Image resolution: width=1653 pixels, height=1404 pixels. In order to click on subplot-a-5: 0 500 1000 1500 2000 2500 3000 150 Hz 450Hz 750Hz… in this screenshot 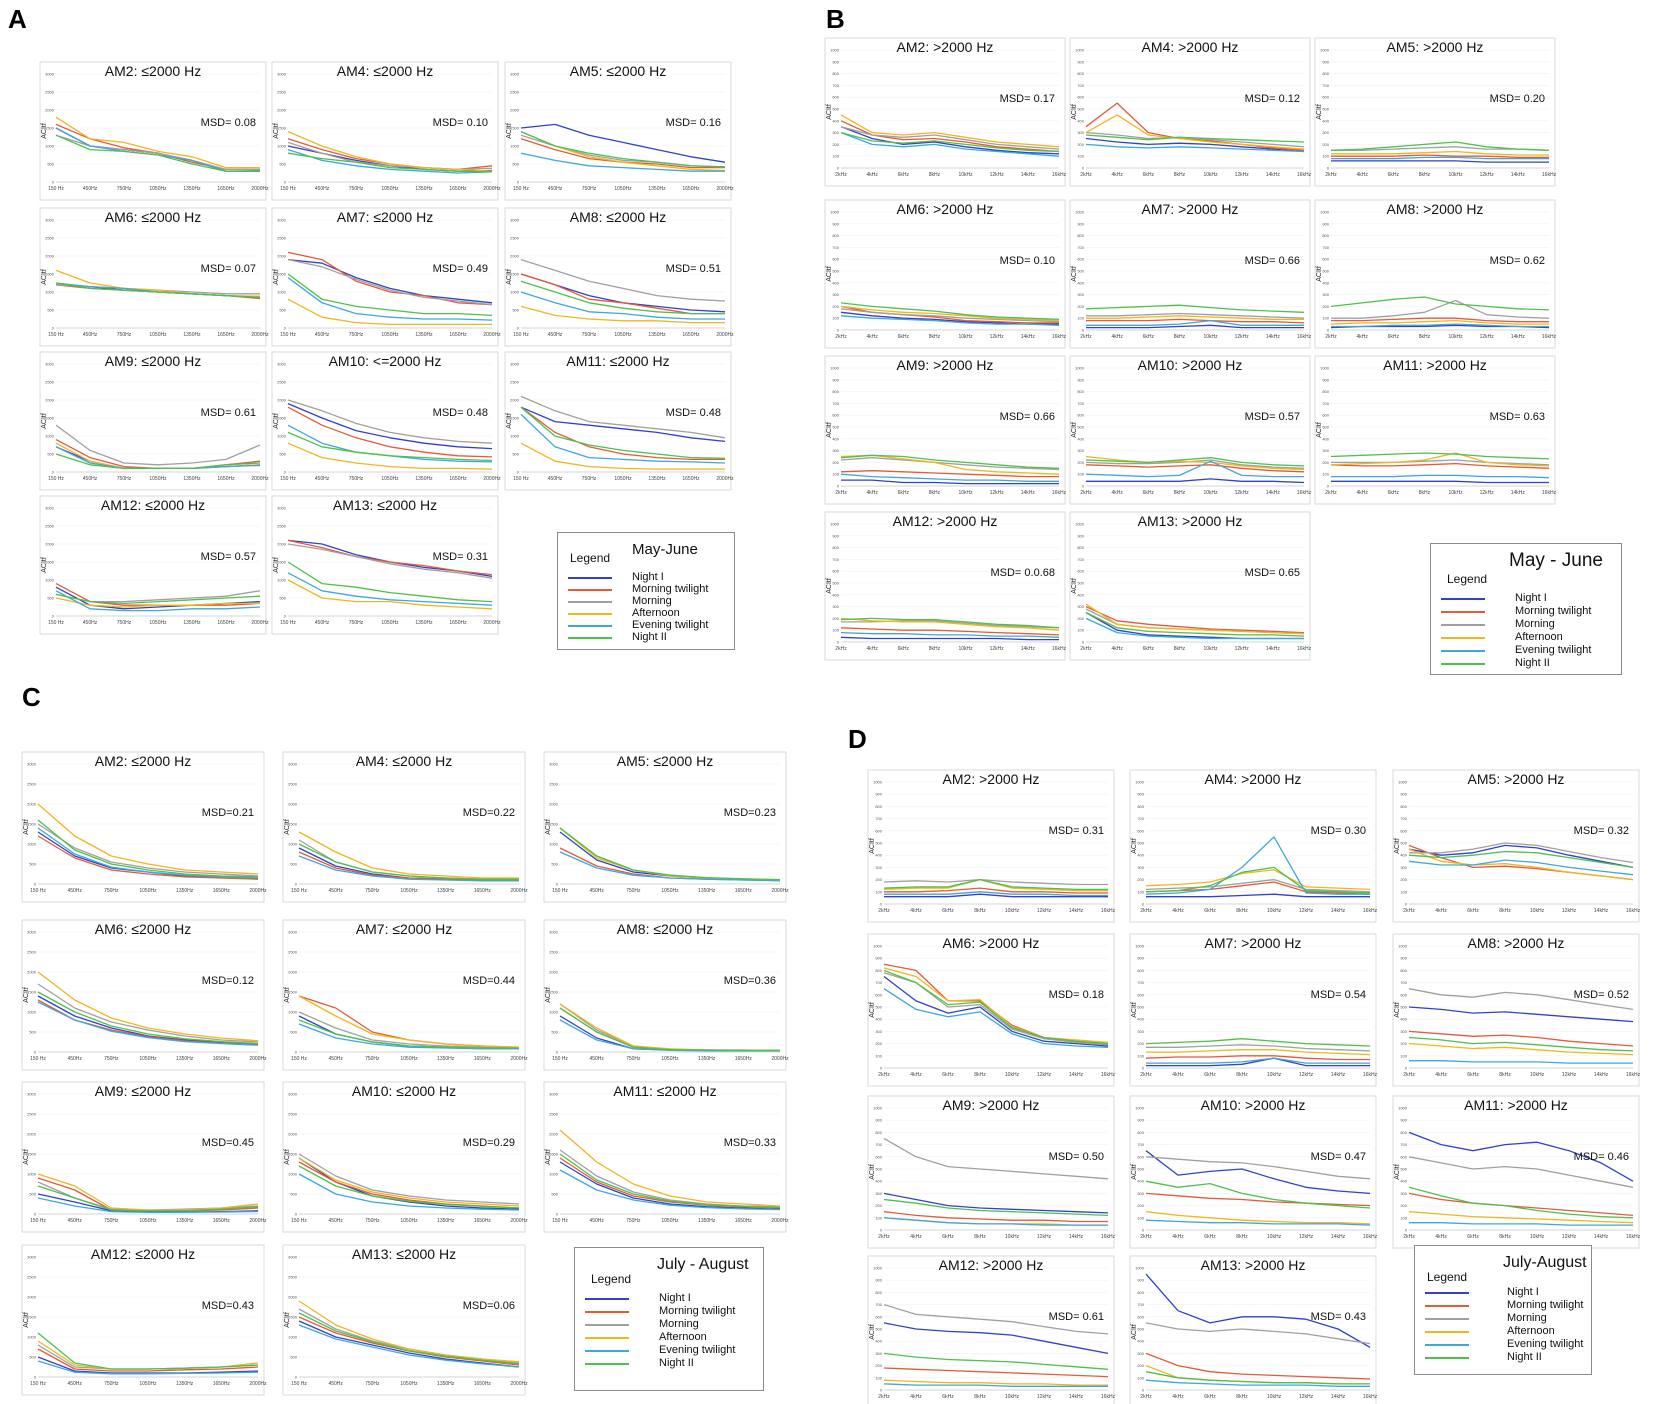, I will do `click(386, 277)`.